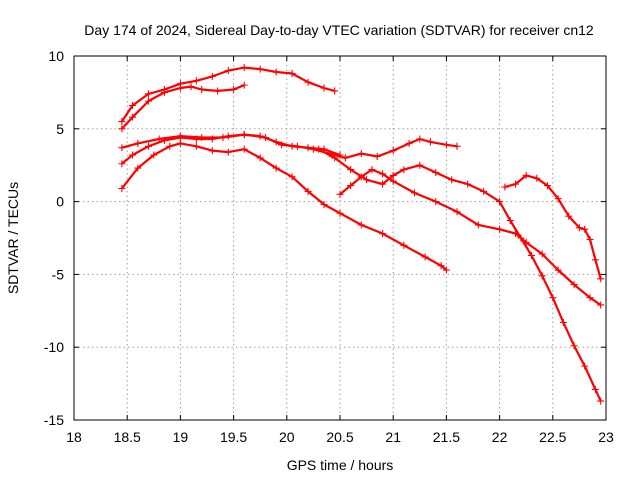  What do you see at coordinates (54, 347) in the screenshot?
I see `y-tick-label: -10` at bounding box center [54, 347].